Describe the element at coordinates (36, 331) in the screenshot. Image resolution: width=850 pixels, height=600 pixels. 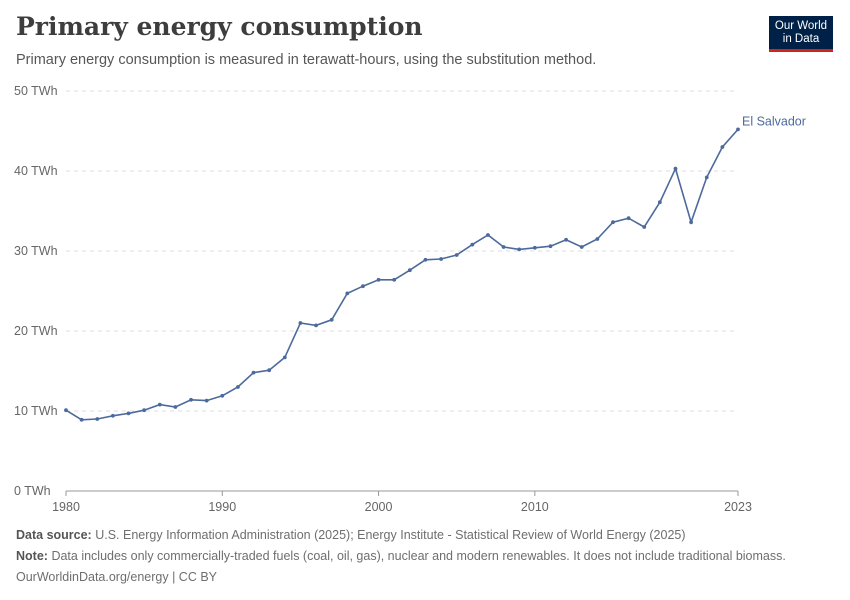
I see `y-tick-label: 20 TWh` at that location.